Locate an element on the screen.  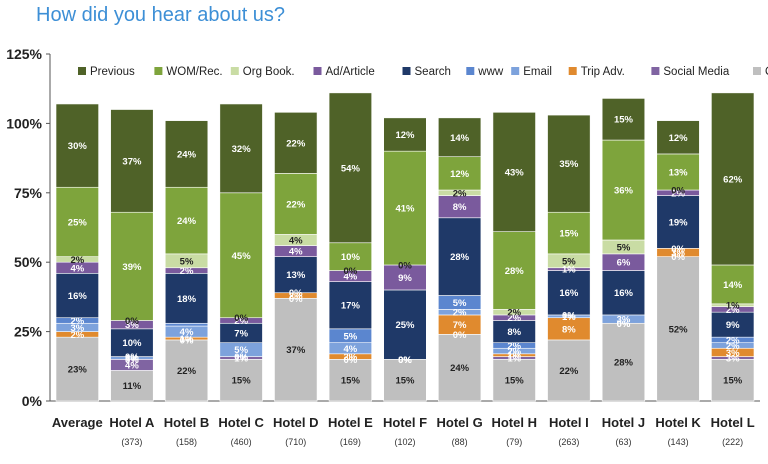
data-label: 37% is located at coordinates (296, 350).